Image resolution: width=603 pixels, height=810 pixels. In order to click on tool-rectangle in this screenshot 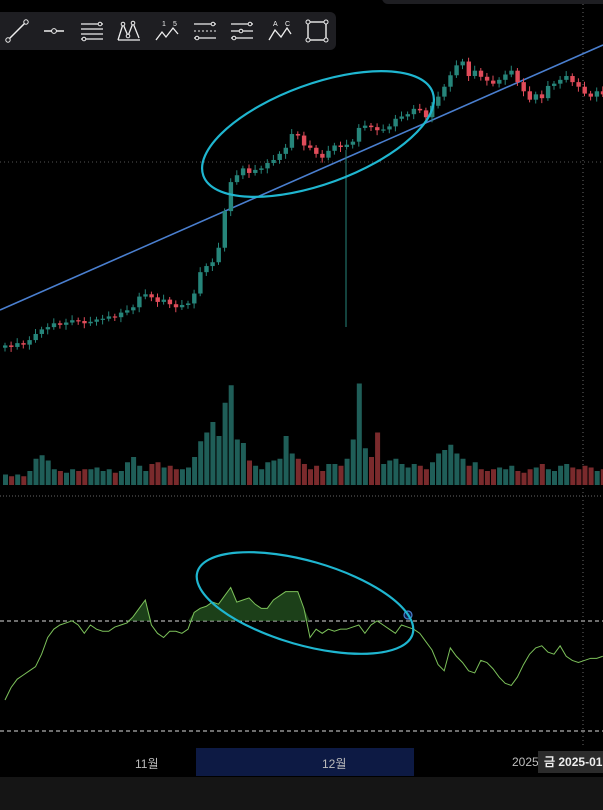, I will do `click(318, 31)`.